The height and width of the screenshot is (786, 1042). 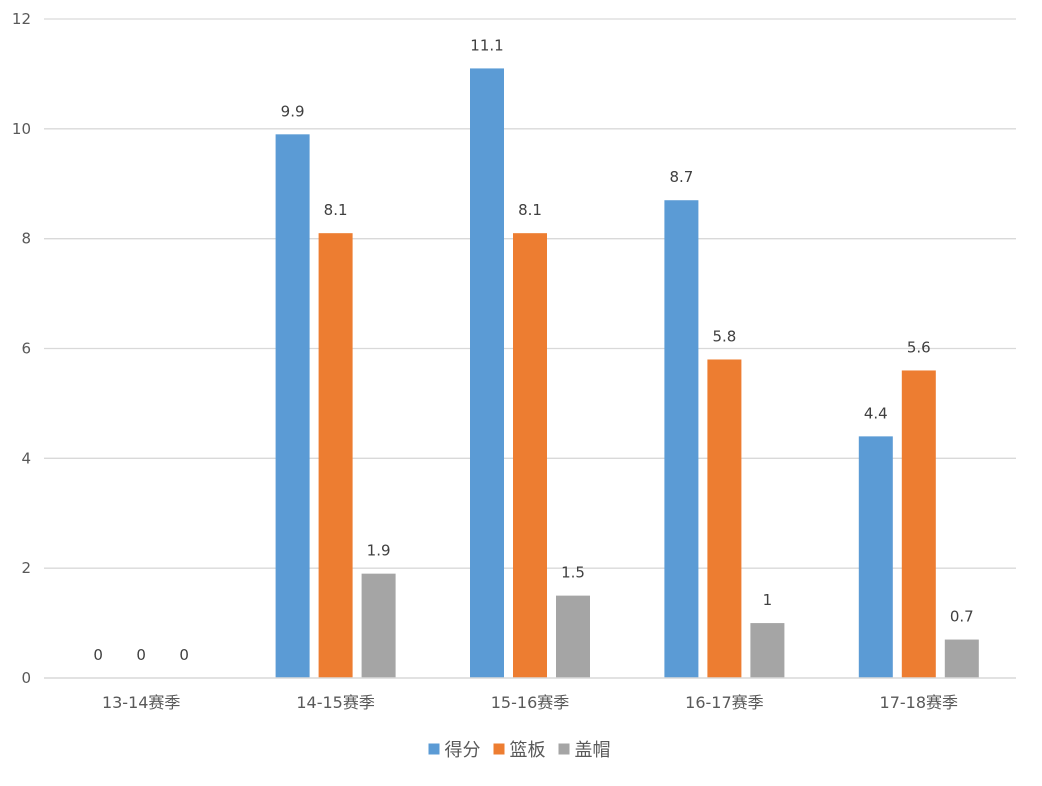 What do you see at coordinates (530, 702) in the screenshot?
I see `x-tick-label: 15-16赛季` at bounding box center [530, 702].